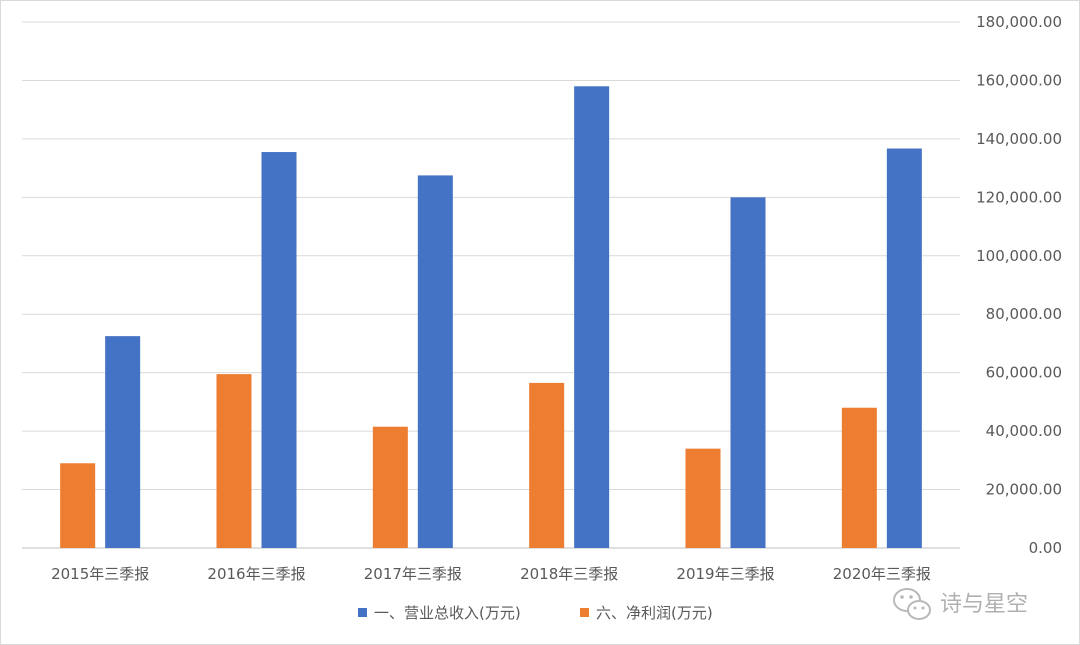 This screenshot has height=645, width=1080. I want to click on y-tick-label: 100,000.00, so click(1019, 256).